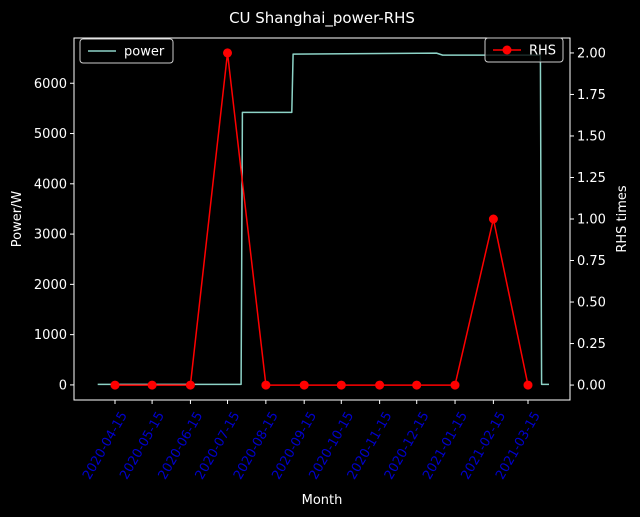 The image size is (640, 517). Describe the element at coordinates (591, 261) in the screenshot. I see `y-right-tick-label: 0.75` at that location.